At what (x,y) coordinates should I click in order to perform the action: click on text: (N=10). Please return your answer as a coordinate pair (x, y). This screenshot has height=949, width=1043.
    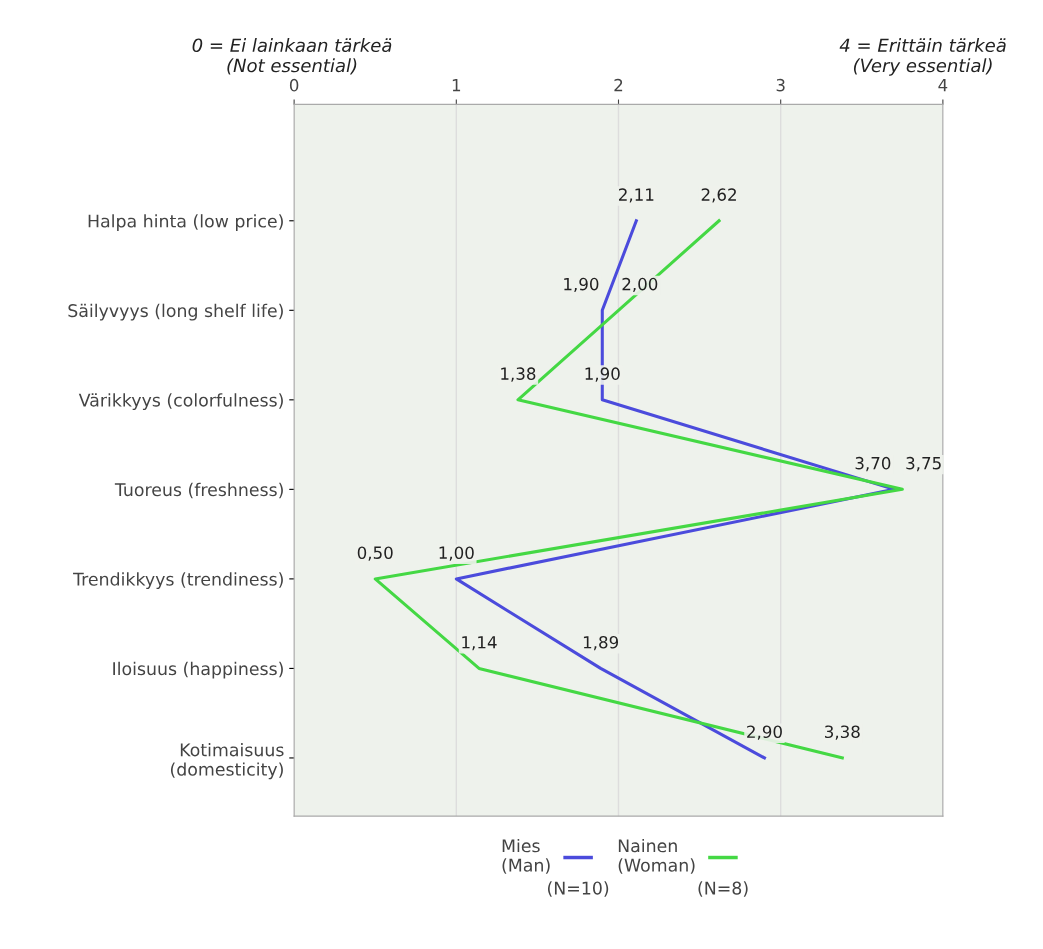
    Looking at the image, I should click on (578, 889).